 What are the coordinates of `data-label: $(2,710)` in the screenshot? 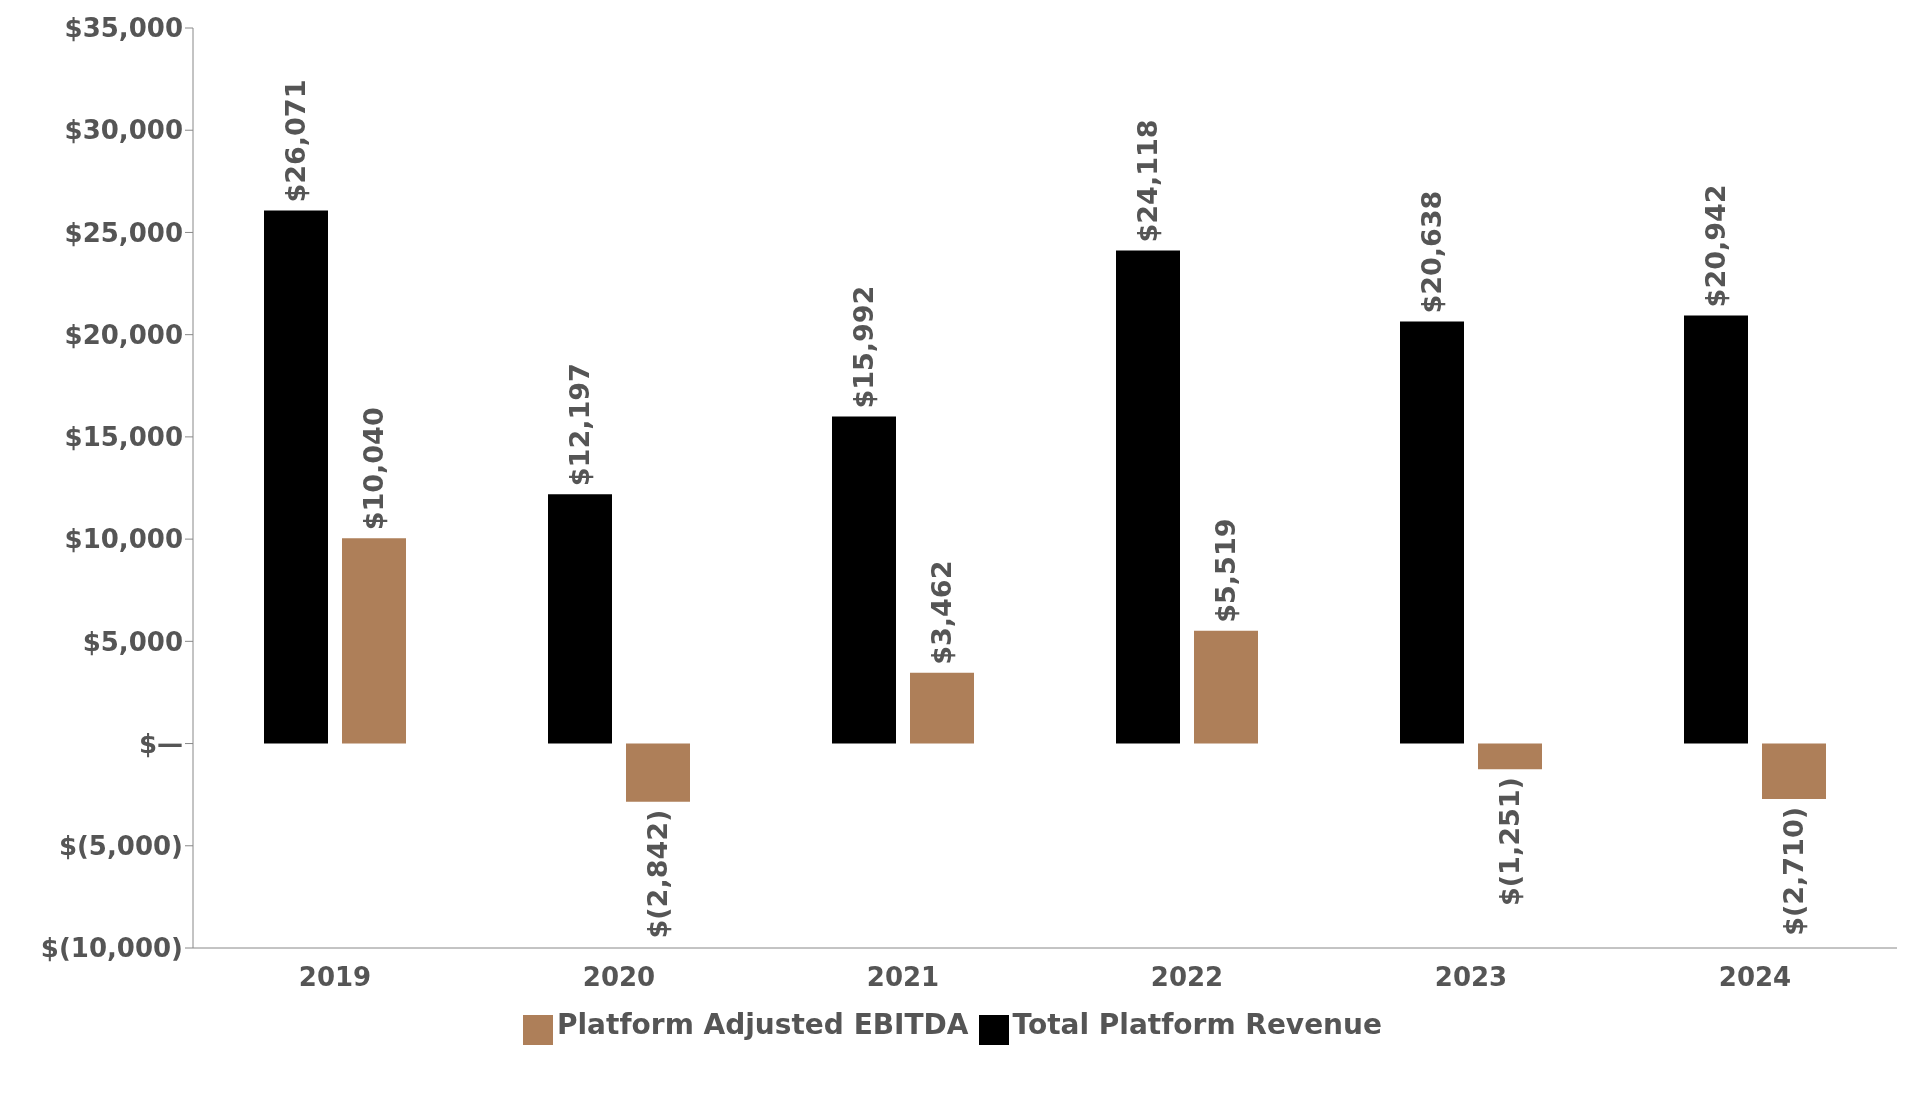 It's located at (1793, 871).